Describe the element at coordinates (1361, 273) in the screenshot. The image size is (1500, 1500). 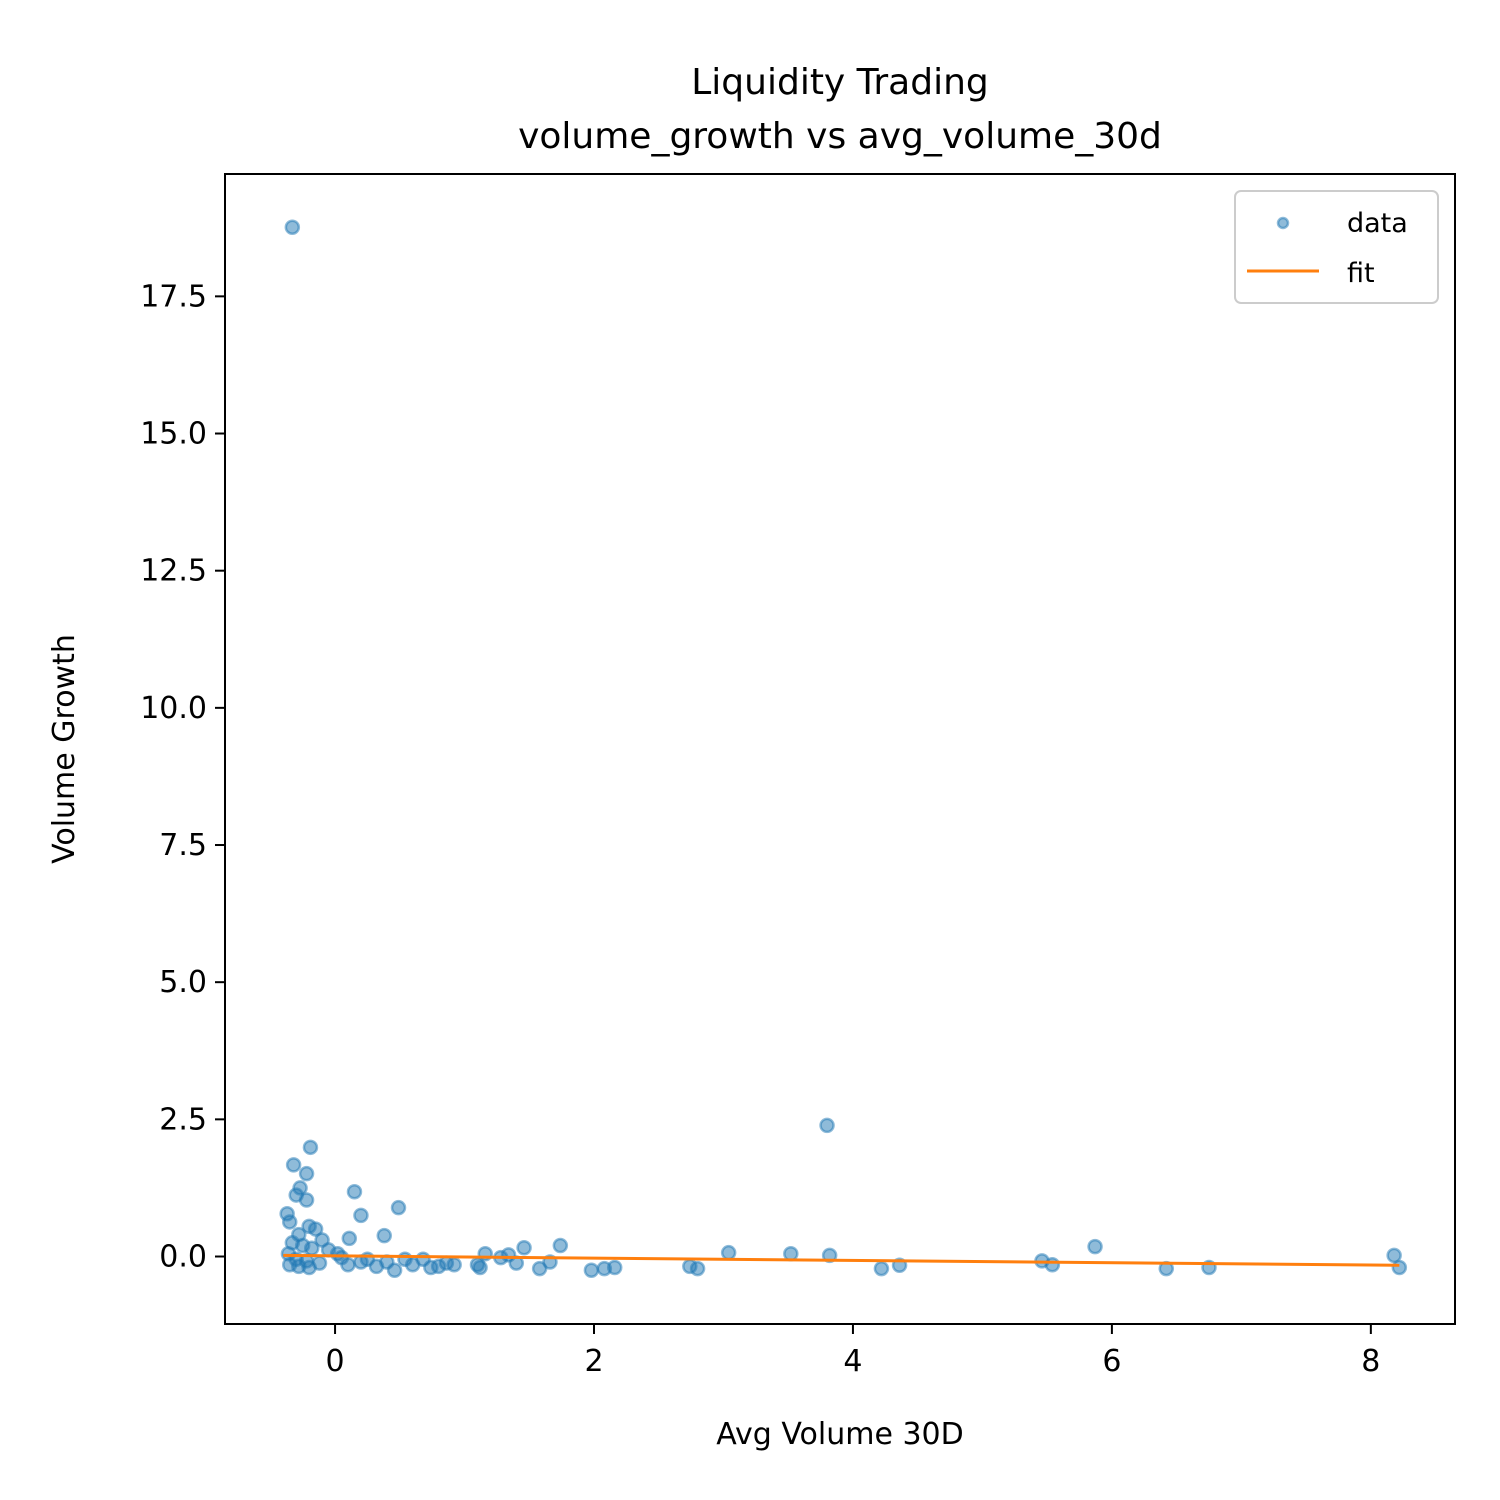
I see `legend-fit-label: fit` at that location.